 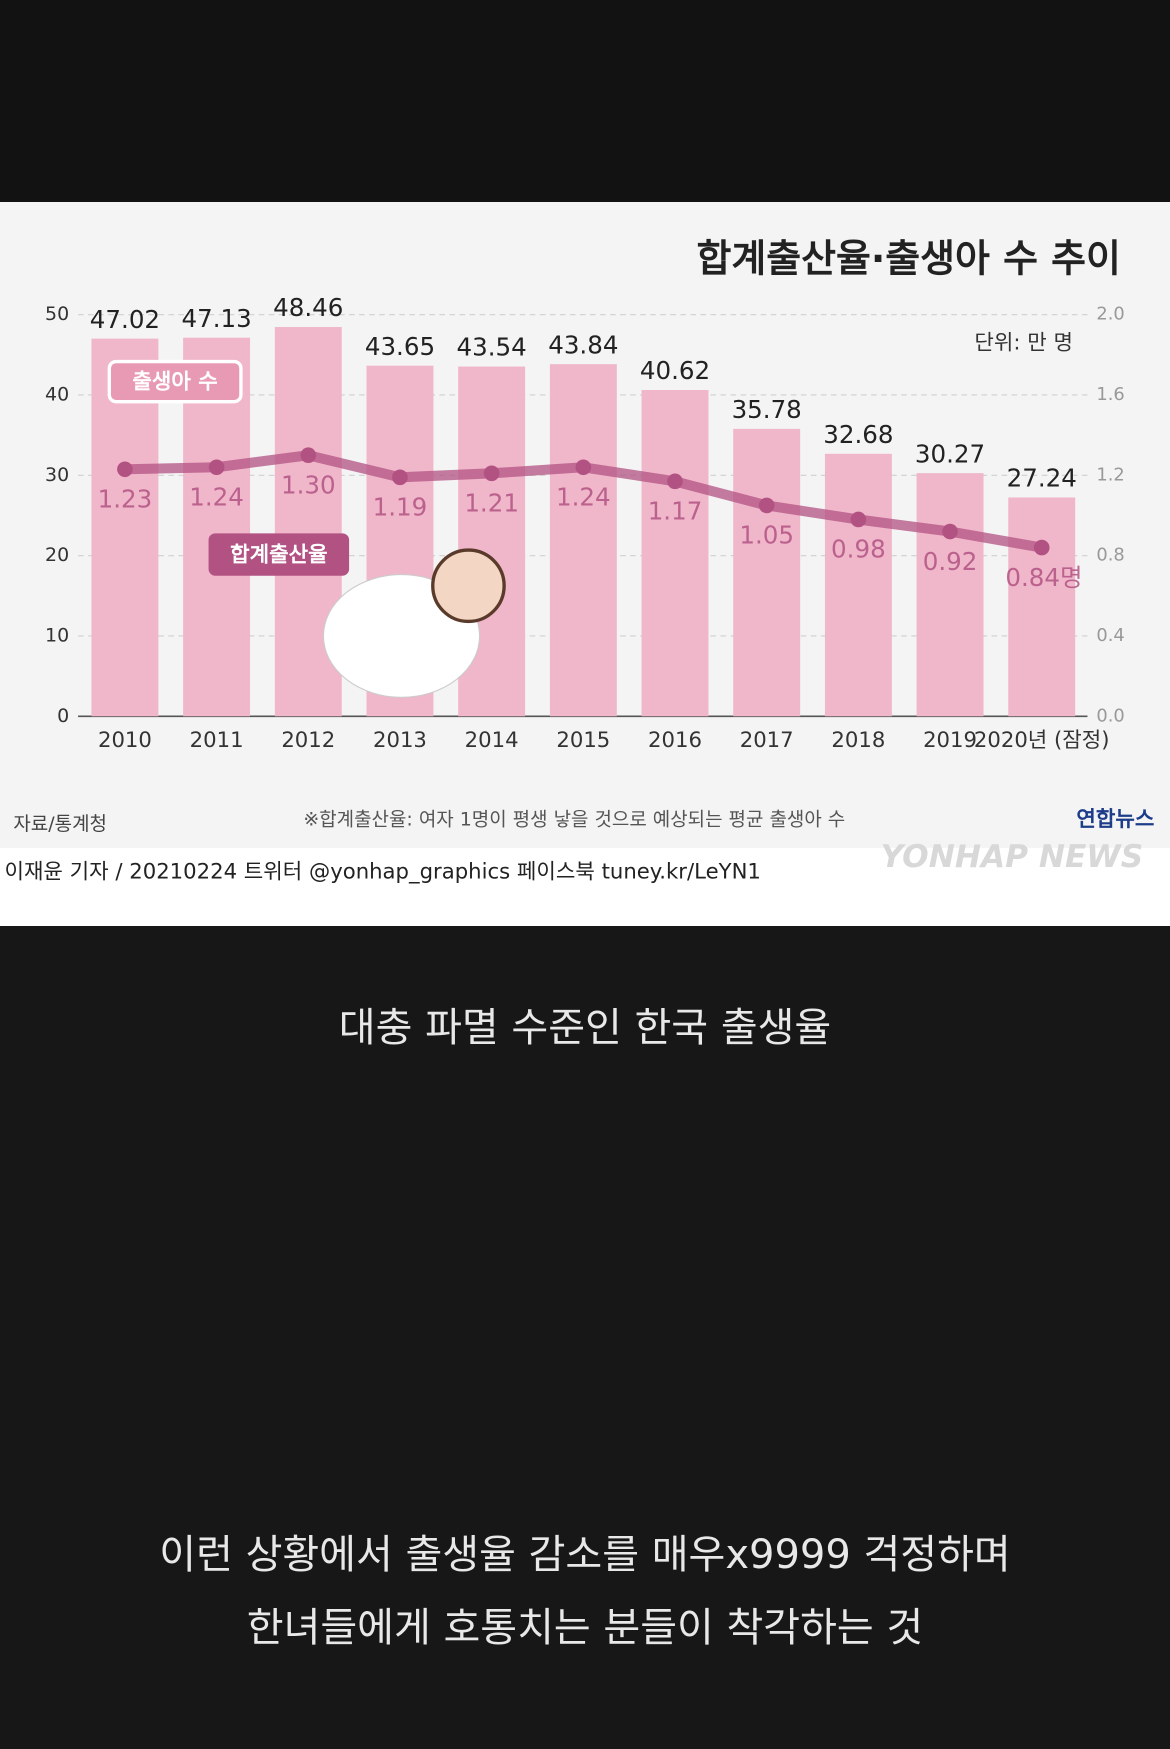 What do you see at coordinates (675, 739) in the screenshot?
I see `x-tick-label: 2016` at bounding box center [675, 739].